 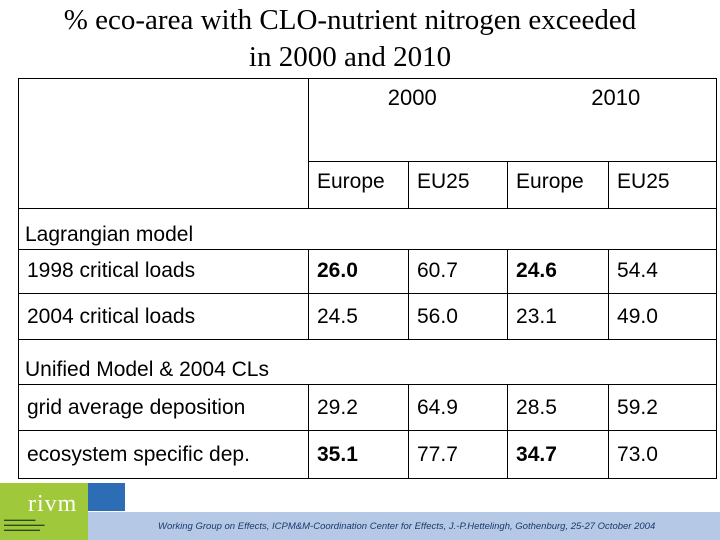 What do you see at coordinates (663, 271) in the screenshot?
I see `value-cell: 54.4` at bounding box center [663, 271].